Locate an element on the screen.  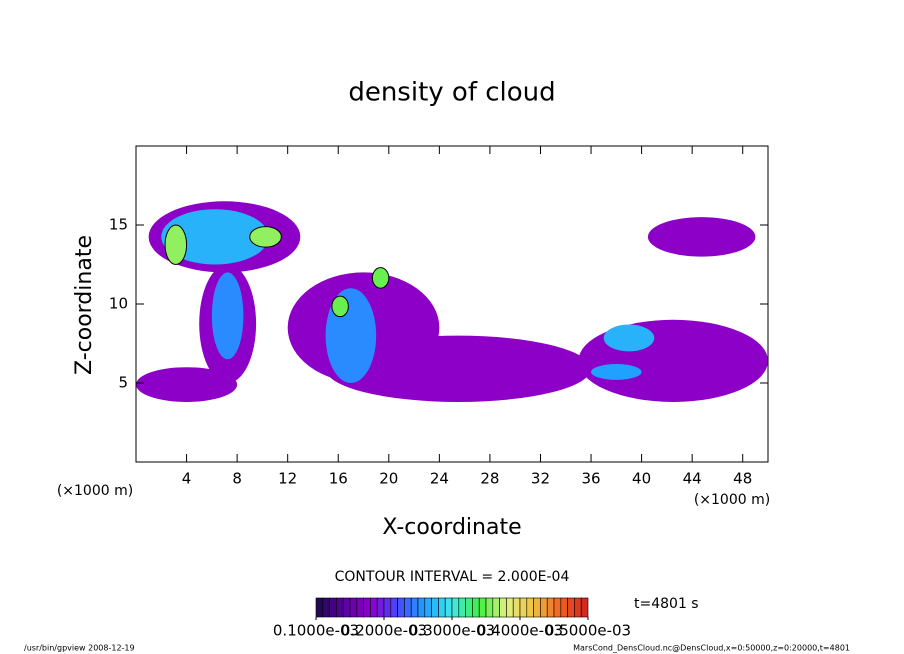
colorbar-label: 0.5000e-03 is located at coordinates (588, 631).